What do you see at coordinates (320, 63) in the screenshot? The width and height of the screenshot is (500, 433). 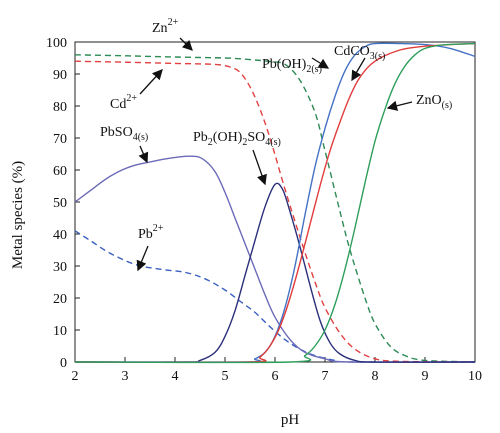 I see `arrow-pboh2` at bounding box center [320, 63].